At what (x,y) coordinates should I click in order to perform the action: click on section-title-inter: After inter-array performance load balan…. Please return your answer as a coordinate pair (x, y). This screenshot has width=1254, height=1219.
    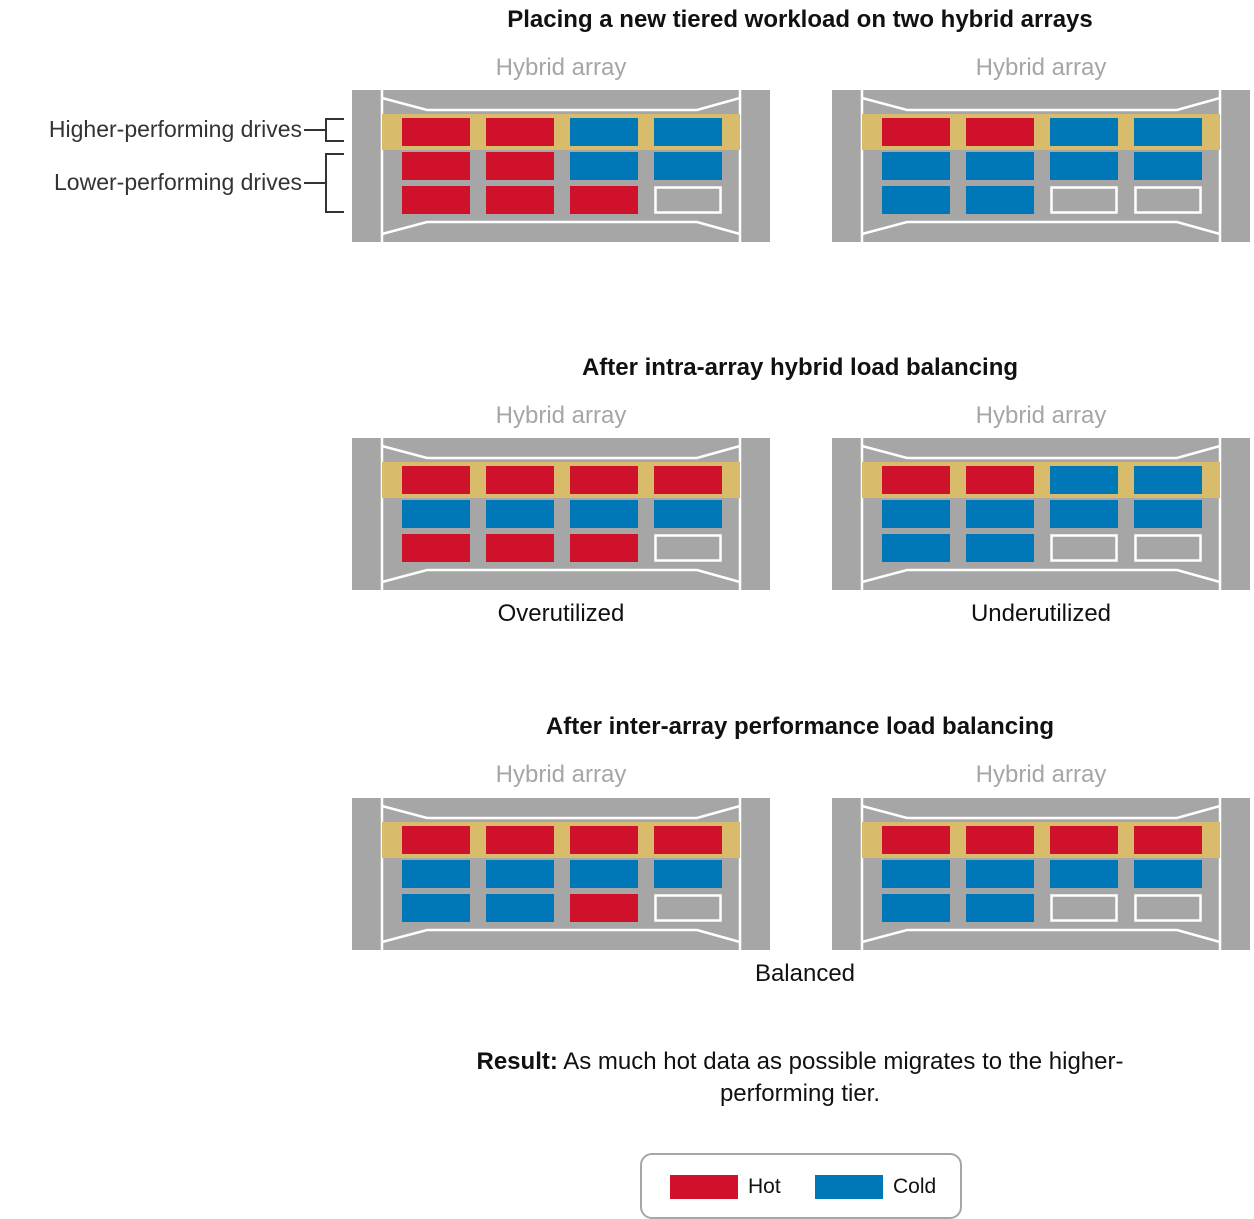
    Looking at the image, I should click on (800, 726).